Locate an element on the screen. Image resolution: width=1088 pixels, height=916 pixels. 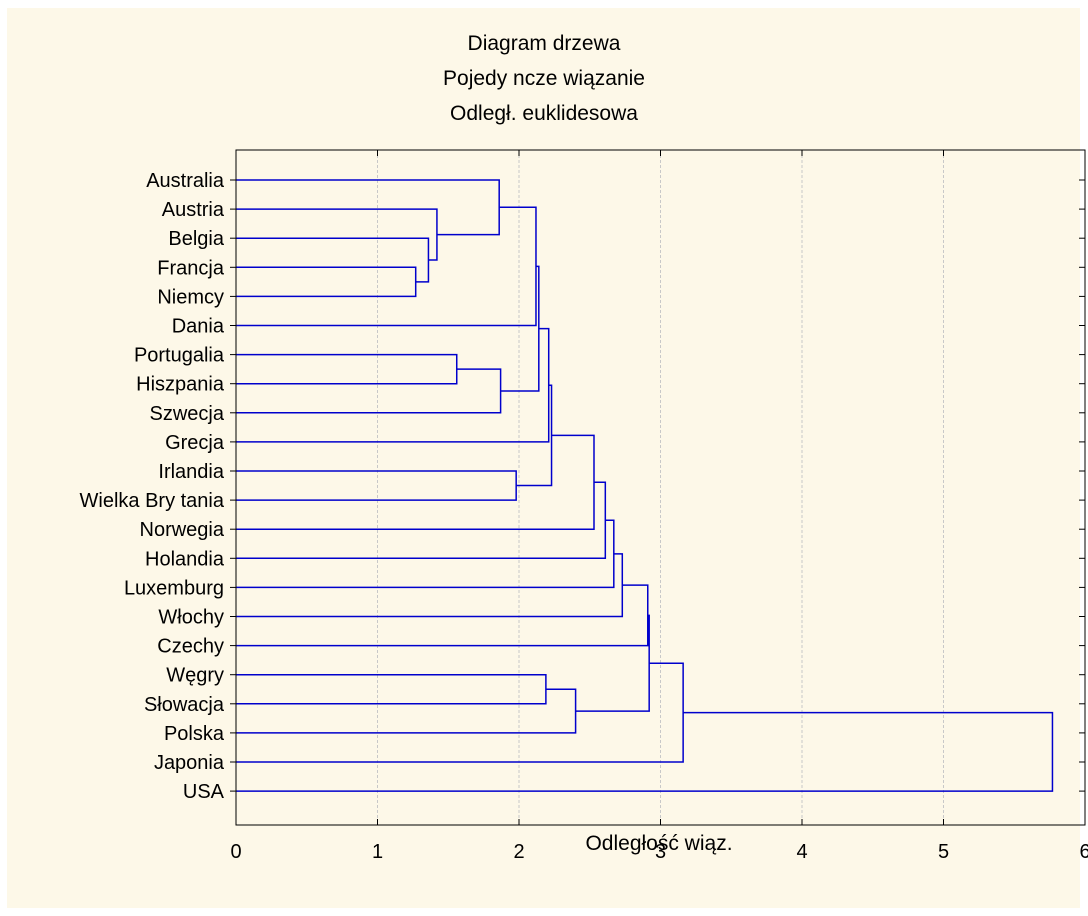
x-tick-label: 6 is located at coordinates (1083, 852).